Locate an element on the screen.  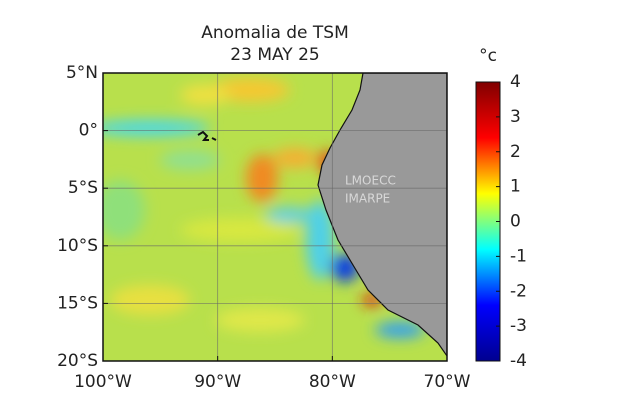
islands is located at coordinates (207, 135).